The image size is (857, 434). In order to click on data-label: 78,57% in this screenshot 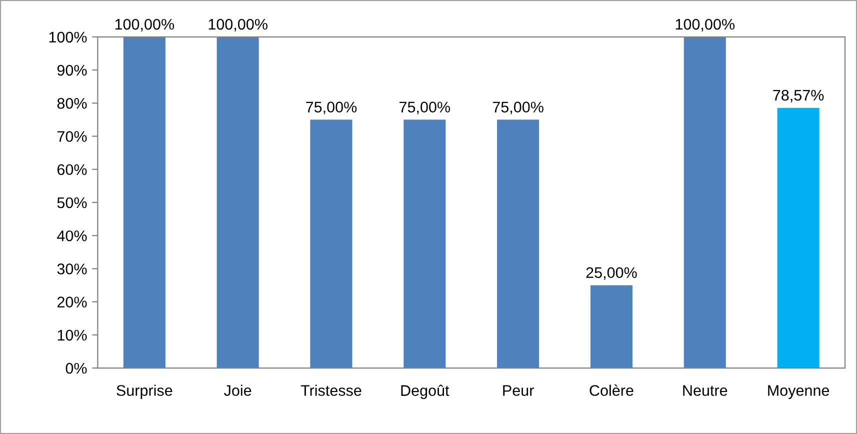, I will do `click(798, 96)`.